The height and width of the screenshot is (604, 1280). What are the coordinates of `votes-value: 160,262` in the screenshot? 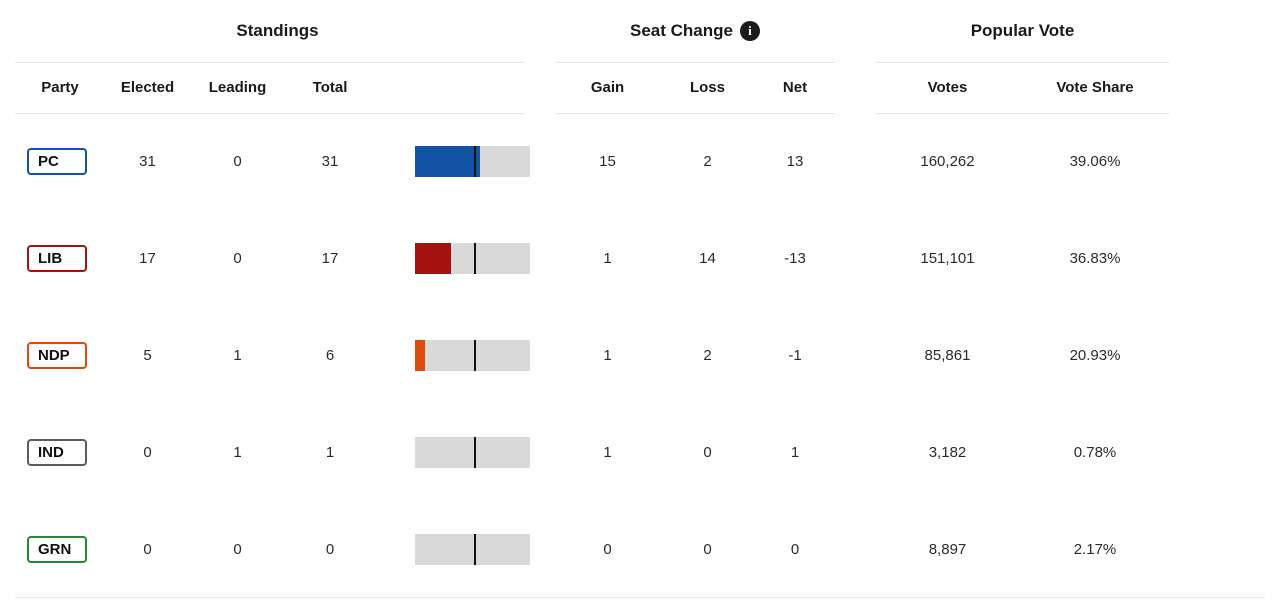 It's located at (947, 161).